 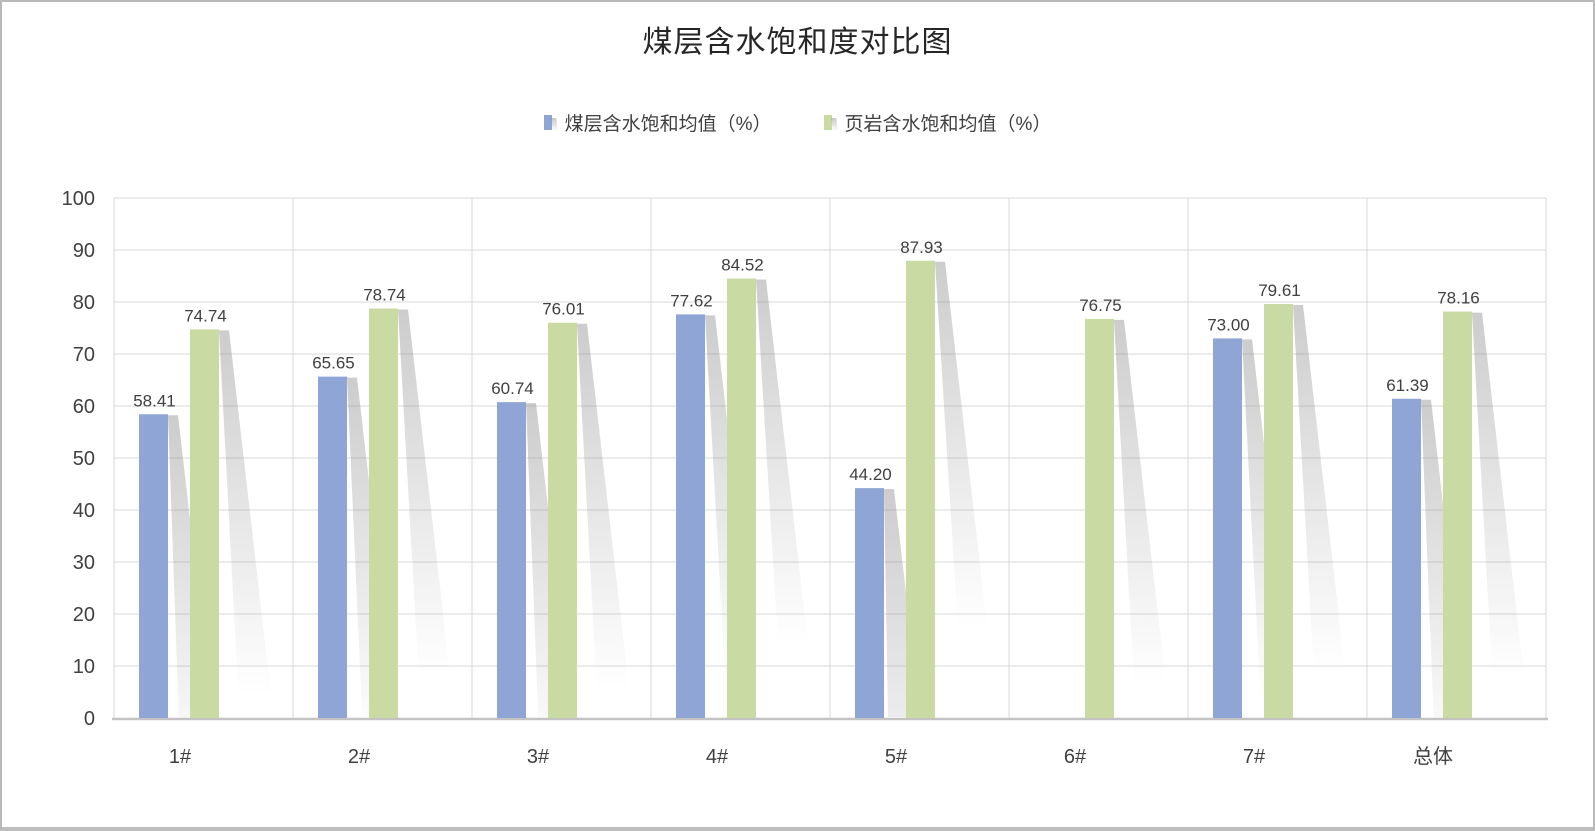 I want to click on y-axis-tick-label: 40, so click(x=84, y=511).